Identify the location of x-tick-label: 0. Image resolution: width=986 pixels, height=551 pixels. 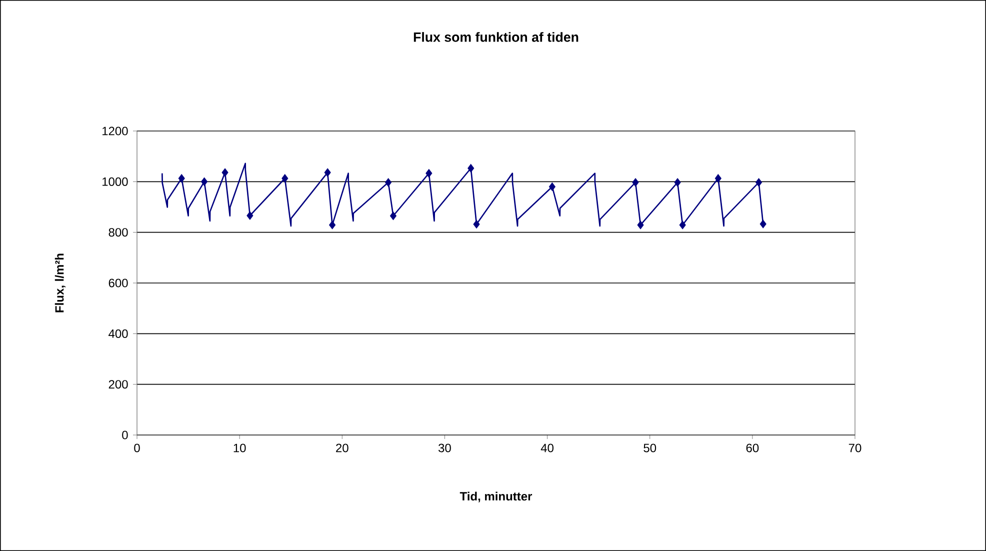
(137, 448).